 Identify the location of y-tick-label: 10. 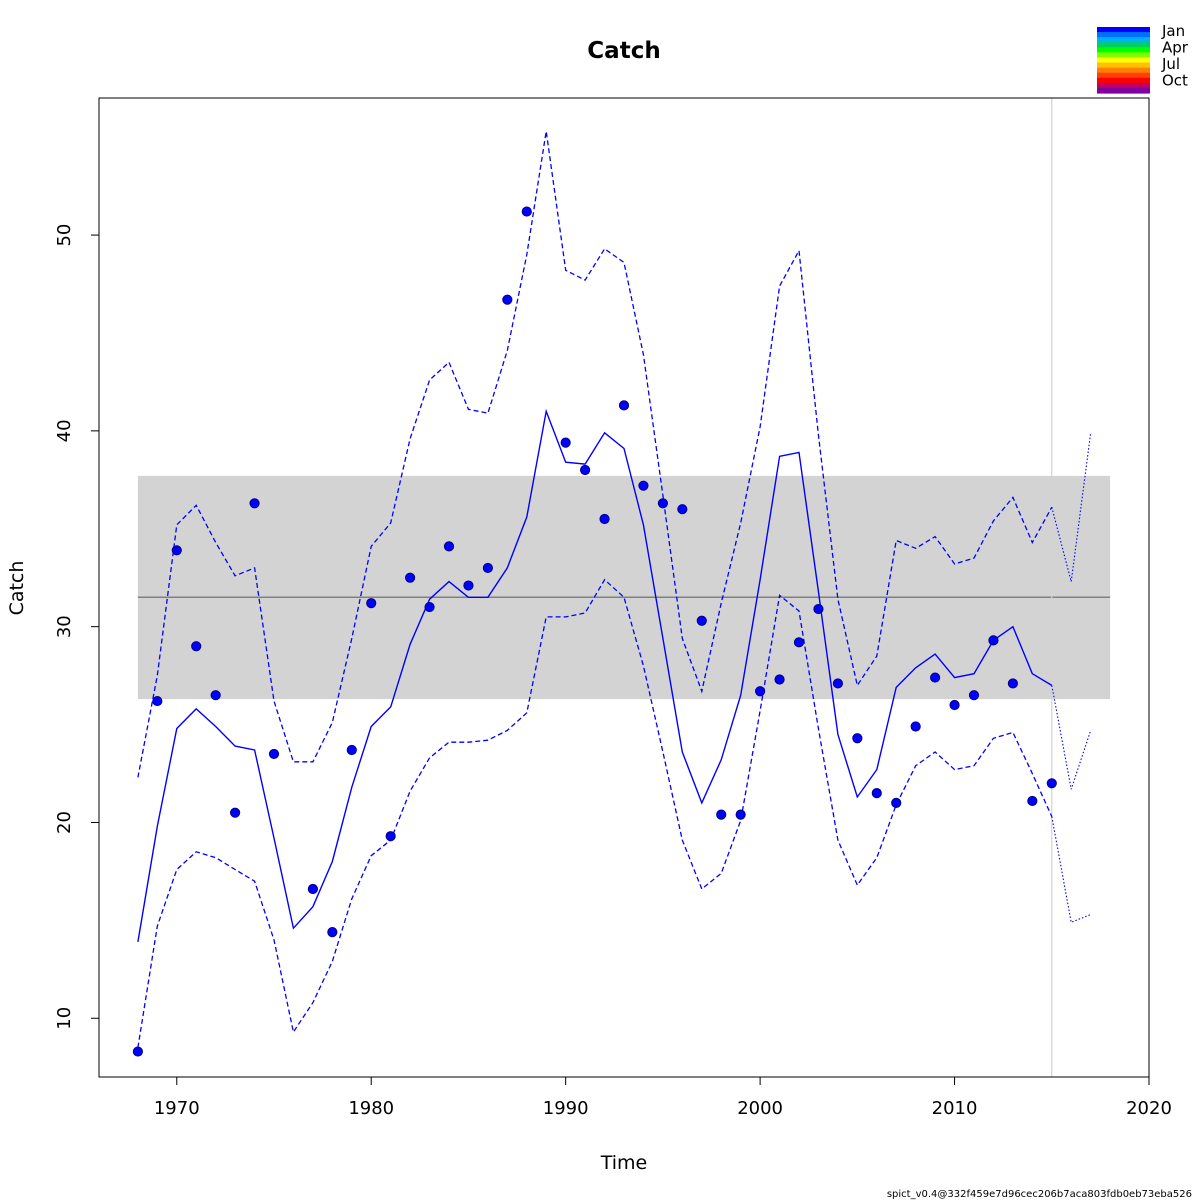
(64, 1018).